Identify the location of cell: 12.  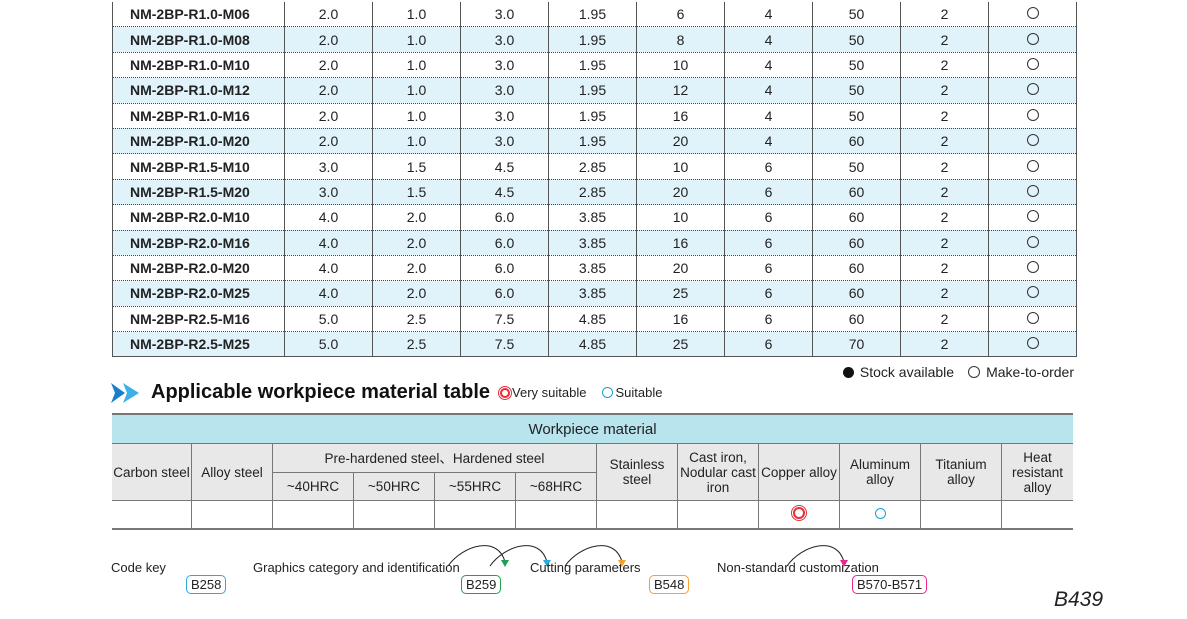
(680, 90).